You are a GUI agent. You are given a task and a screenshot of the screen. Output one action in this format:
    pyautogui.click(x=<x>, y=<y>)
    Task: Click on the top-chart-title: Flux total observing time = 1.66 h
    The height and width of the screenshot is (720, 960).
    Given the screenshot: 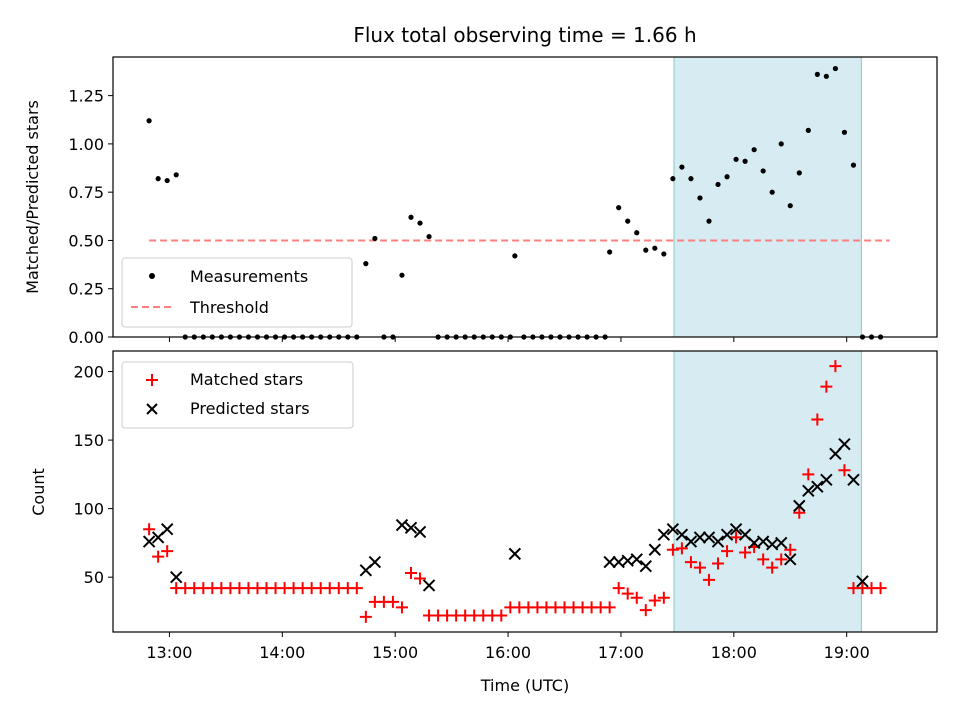 What is the action you would take?
    pyautogui.click(x=524, y=35)
    